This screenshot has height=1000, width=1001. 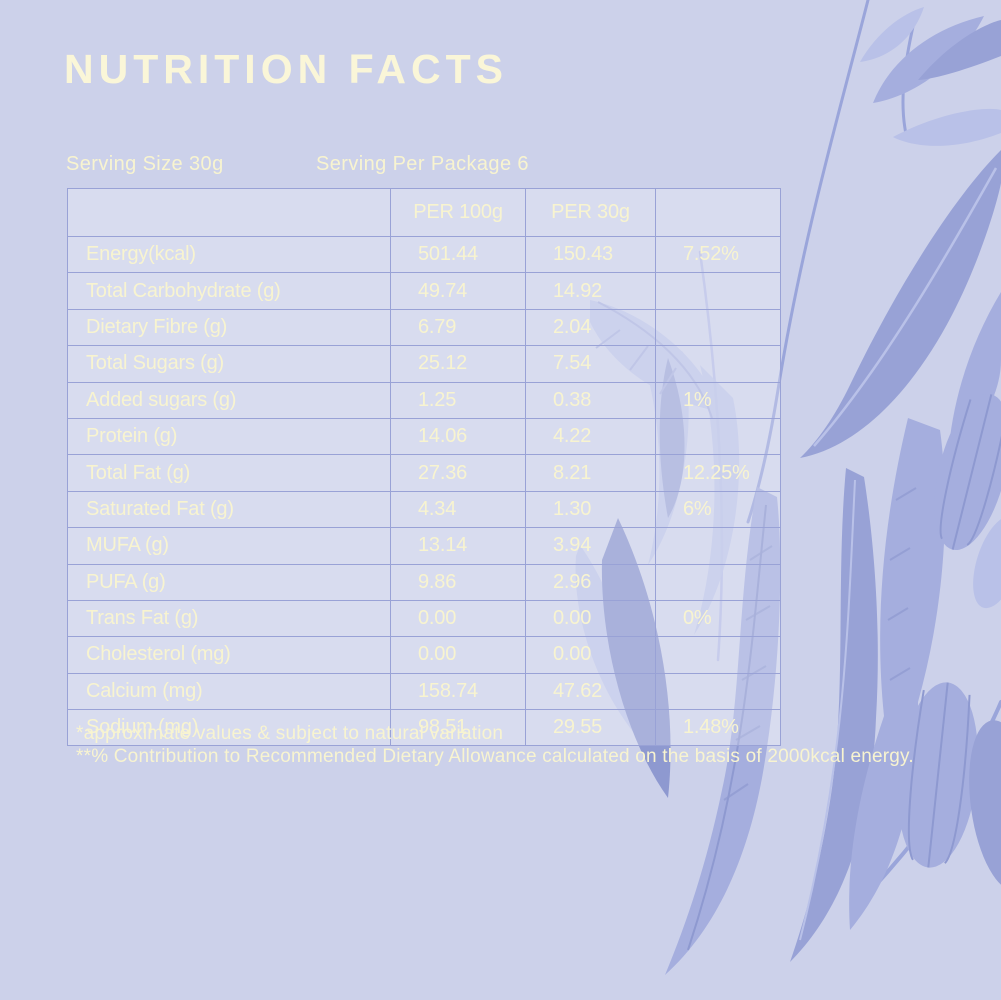 What do you see at coordinates (718, 400) in the screenshot?
I see `rda-percent-value: 1%` at bounding box center [718, 400].